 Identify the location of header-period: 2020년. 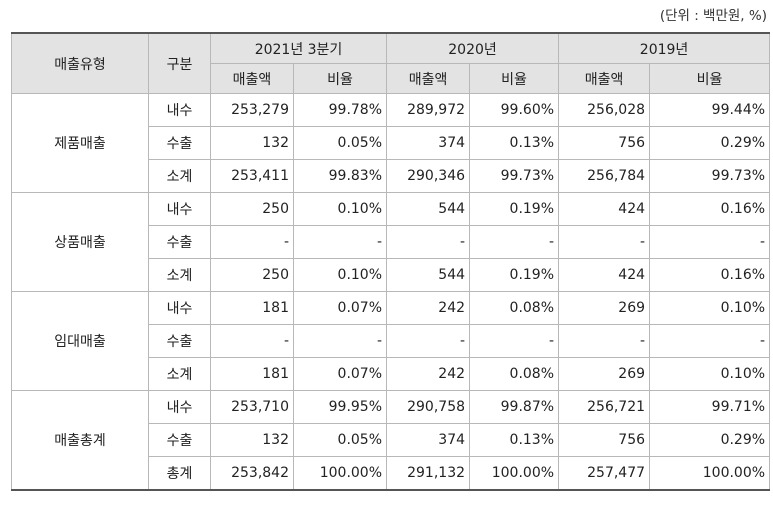
(473, 48).